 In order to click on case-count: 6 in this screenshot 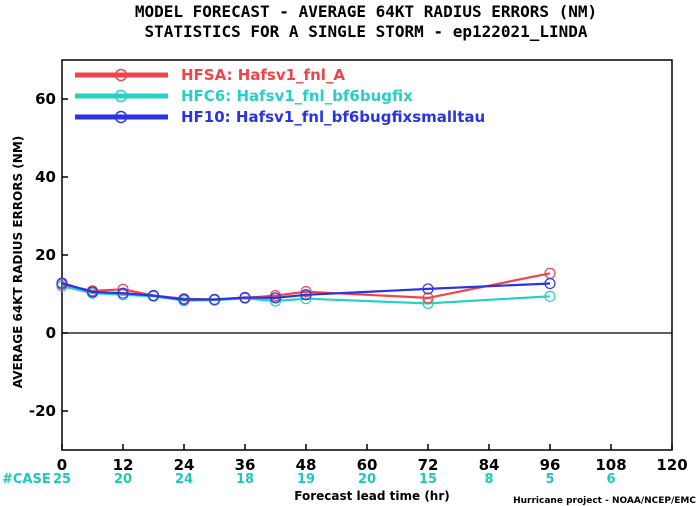, I will do `click(610, 479)`.